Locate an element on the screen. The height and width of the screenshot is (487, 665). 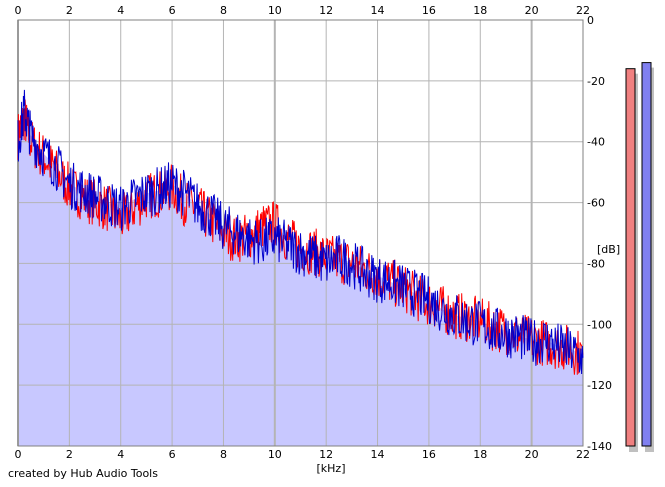
x-tick-label-top: 10 is located at coordinates (275, 10).